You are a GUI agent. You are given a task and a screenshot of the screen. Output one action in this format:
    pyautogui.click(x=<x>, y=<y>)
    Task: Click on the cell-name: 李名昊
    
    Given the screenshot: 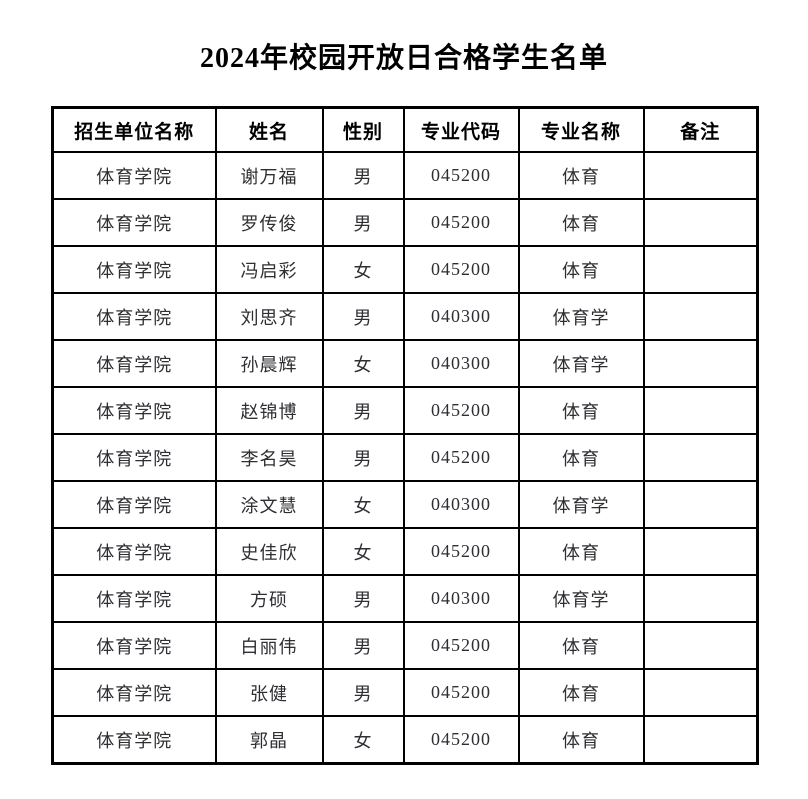 What is the action you would take?
    pyautogui.click(x=269, y=457)
    